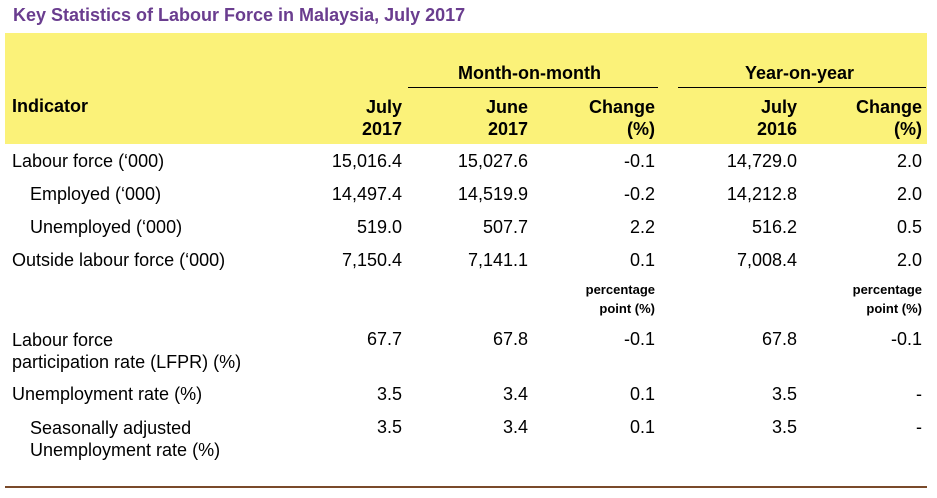 Image resolution: width=937 pixels, height=498 pixels. Describe the element at coordinates (366, 161) in the screenshot. I see `cell-value: 15,016.4` at that location.